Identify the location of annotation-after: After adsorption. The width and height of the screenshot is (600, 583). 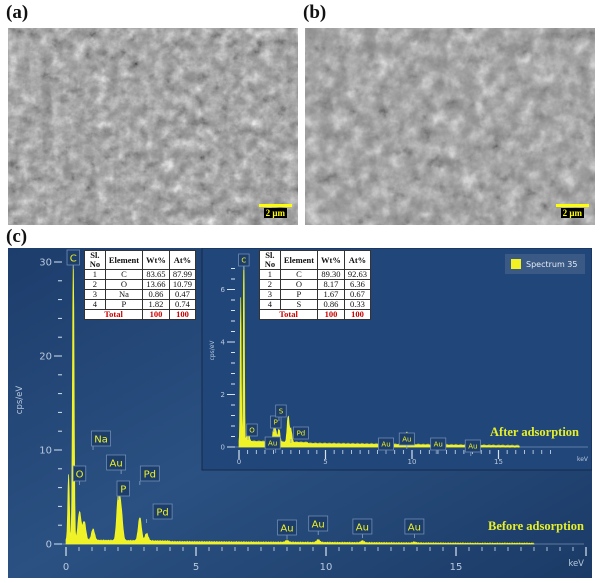
(535, 432).